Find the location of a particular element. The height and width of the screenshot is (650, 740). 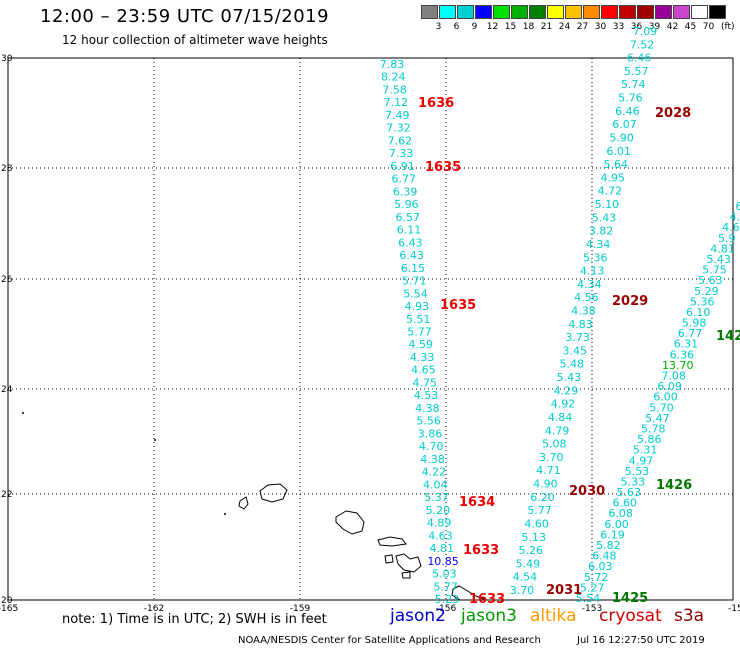

wave-height-label: 6.43 is located at coordinates (411, 255).